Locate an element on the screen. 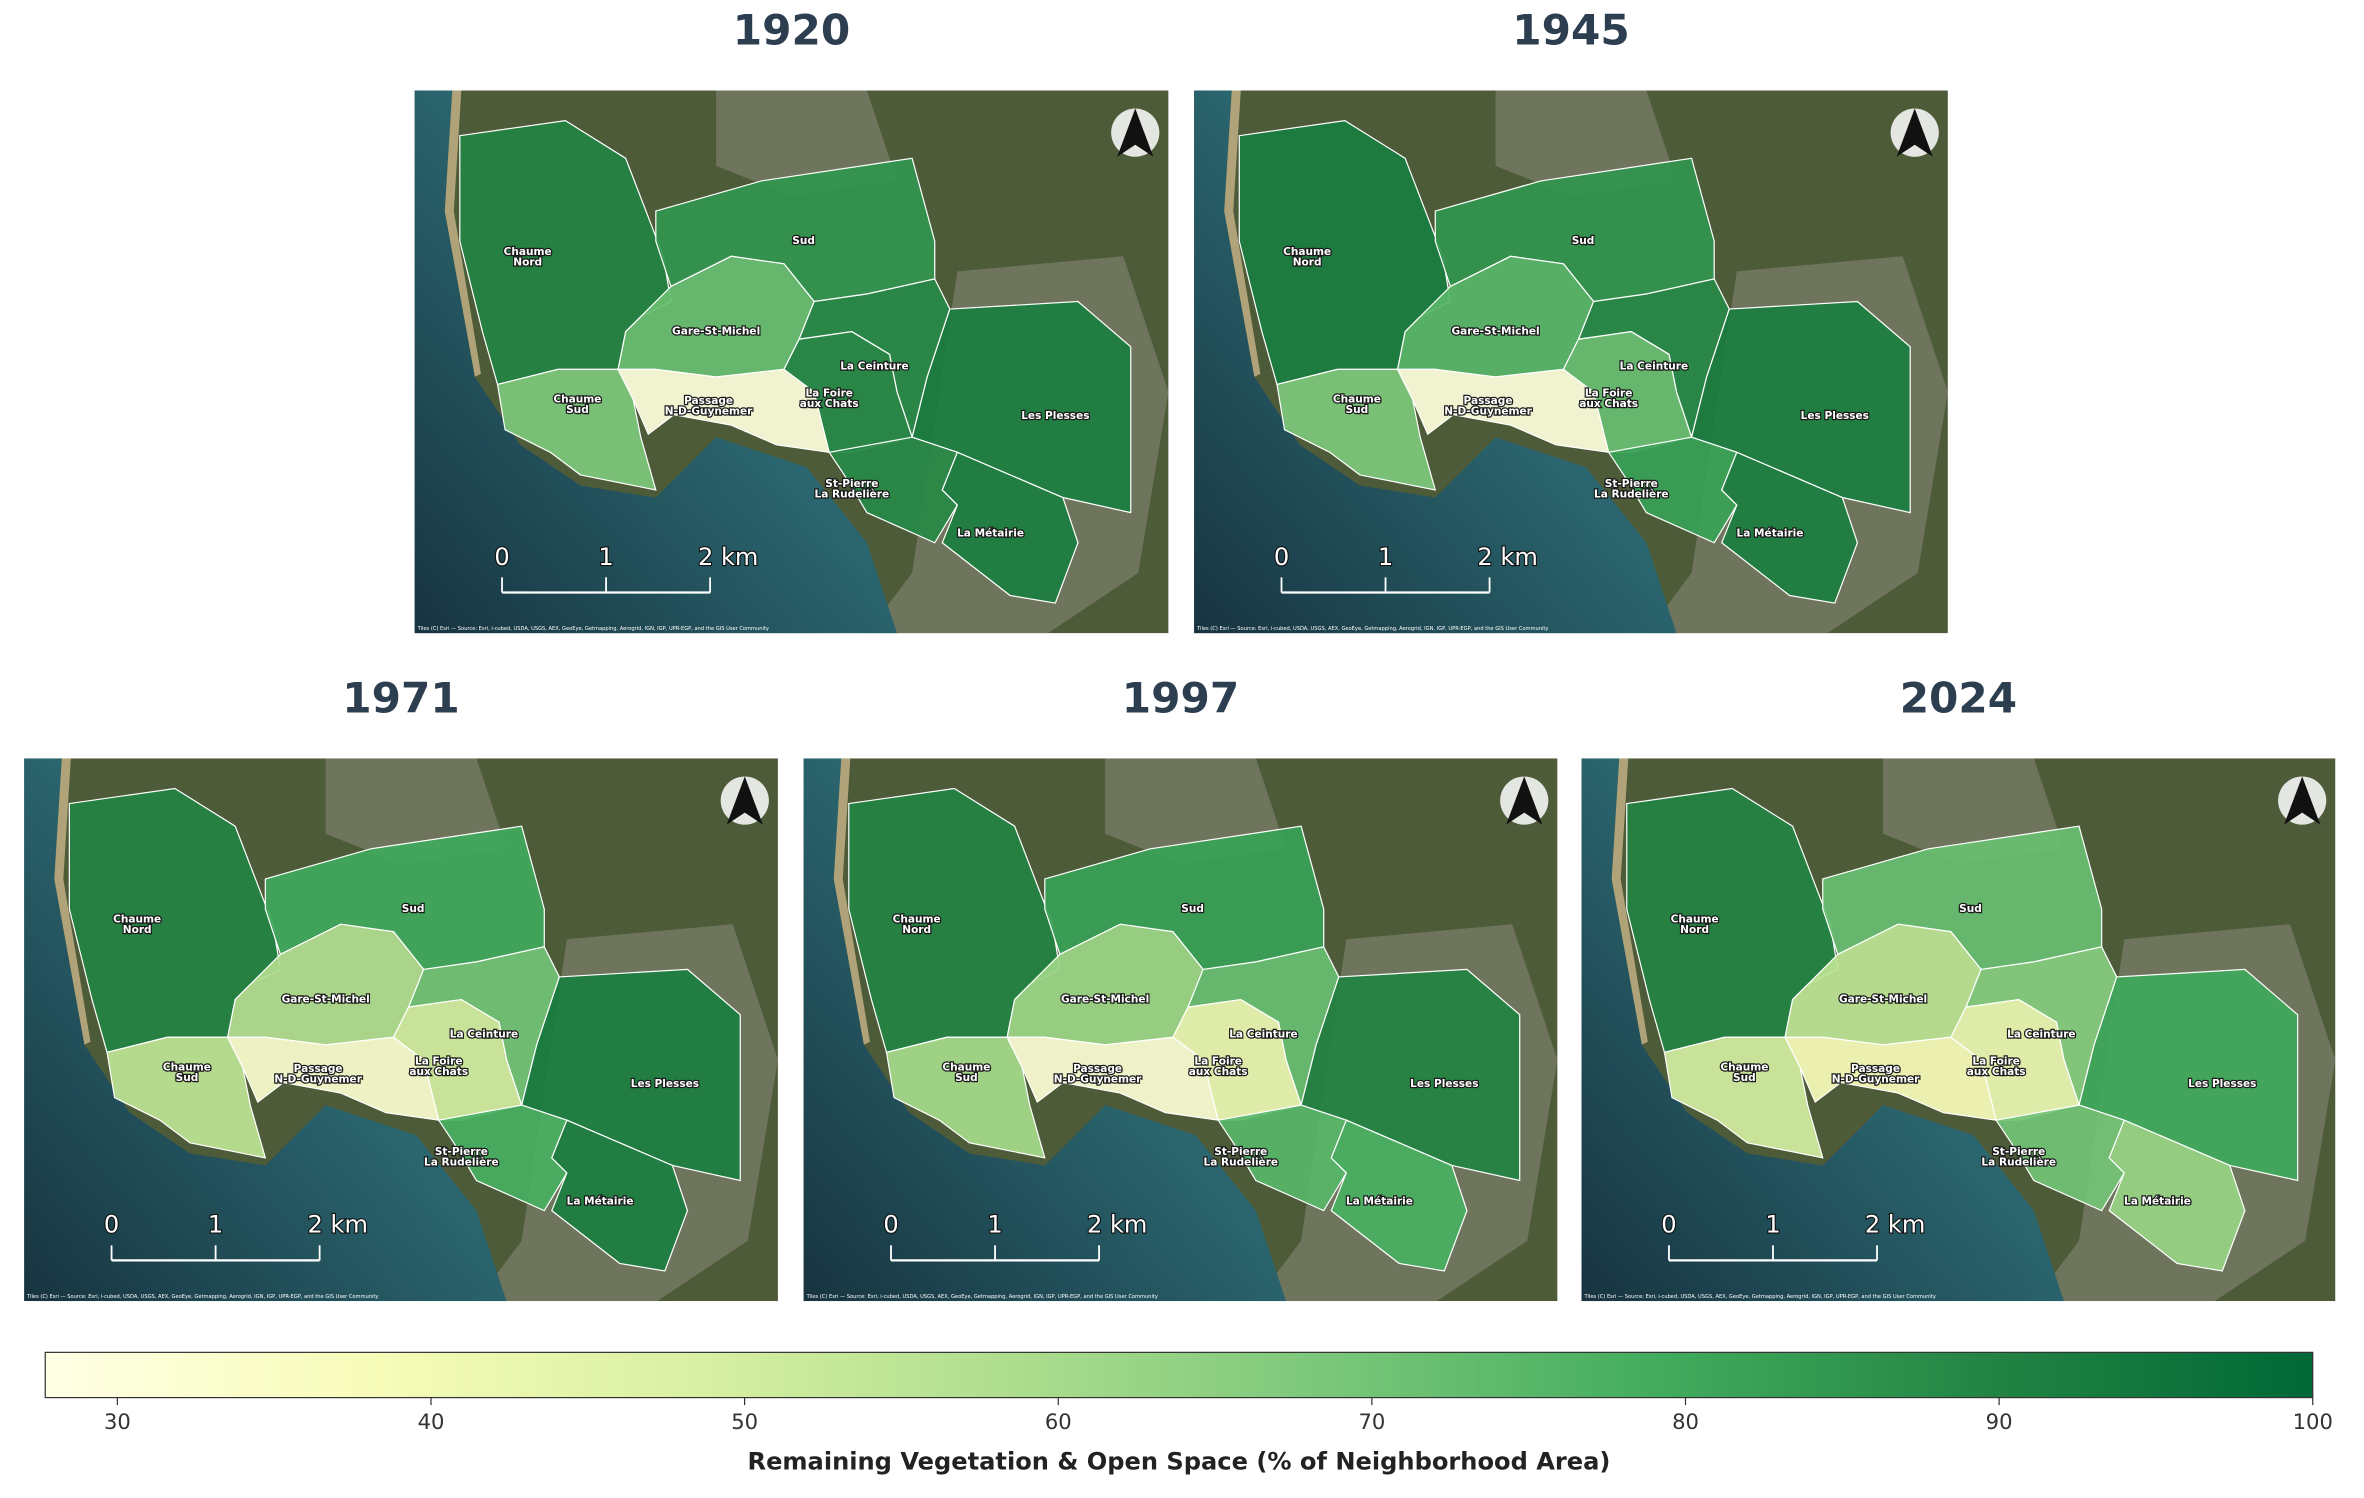  beach is located at coordinates (462, 233).